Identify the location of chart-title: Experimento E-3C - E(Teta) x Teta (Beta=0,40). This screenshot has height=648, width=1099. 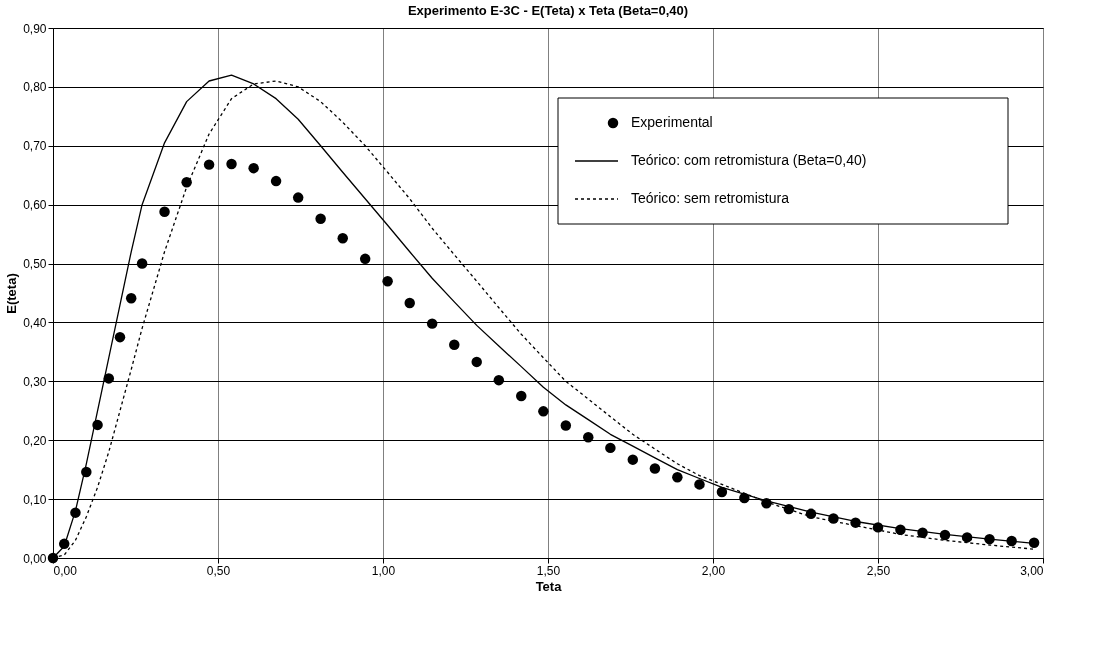
(548, 10).